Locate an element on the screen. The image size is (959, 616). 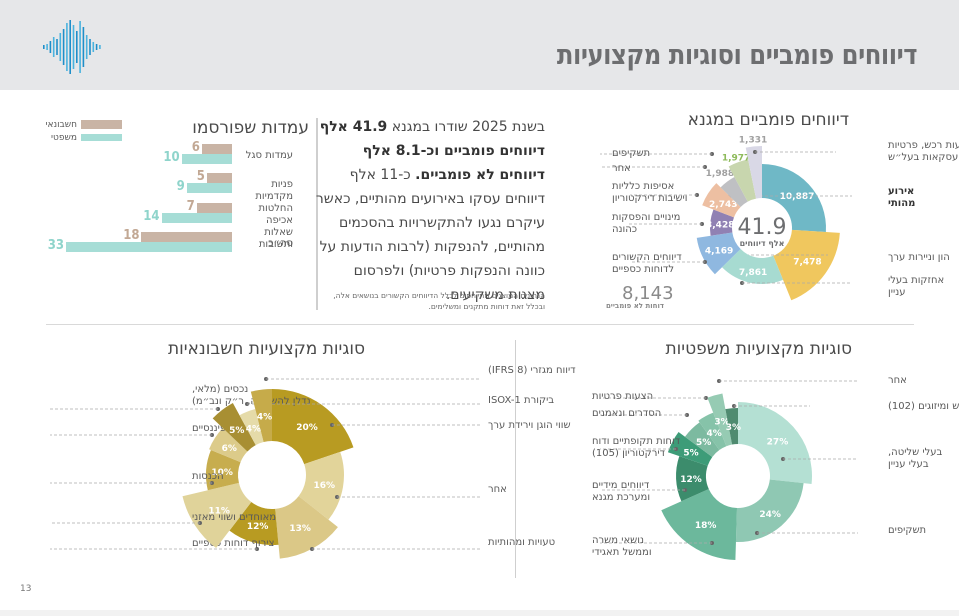
slice-category-label: צירוף דוחות כספיים is located at coordinates (233, 543).